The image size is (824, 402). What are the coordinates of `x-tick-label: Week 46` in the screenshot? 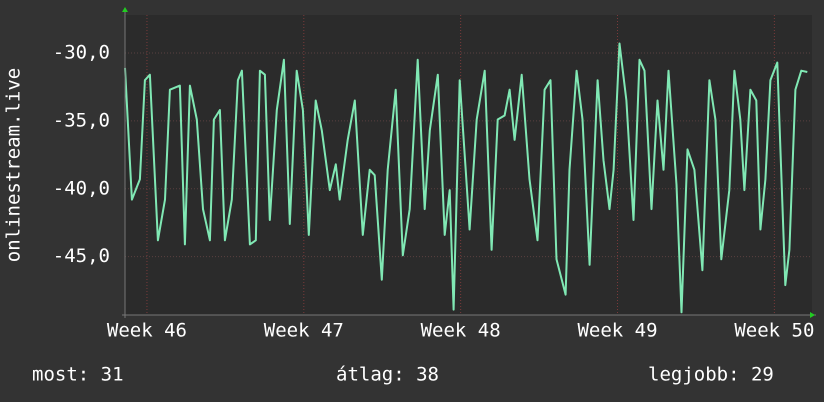 It's located at (147, 331).